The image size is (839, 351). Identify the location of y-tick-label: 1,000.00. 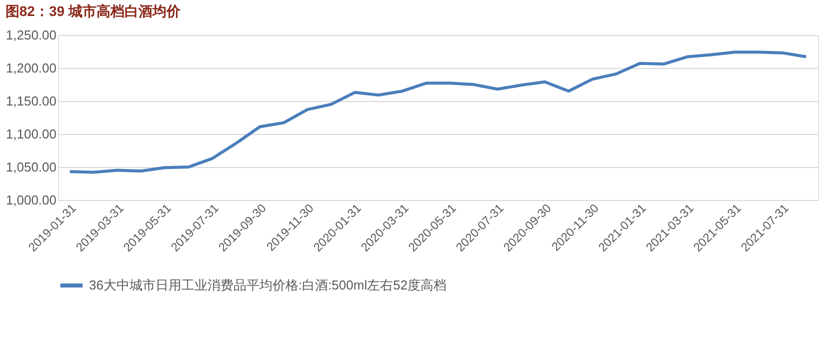
(31, 200).